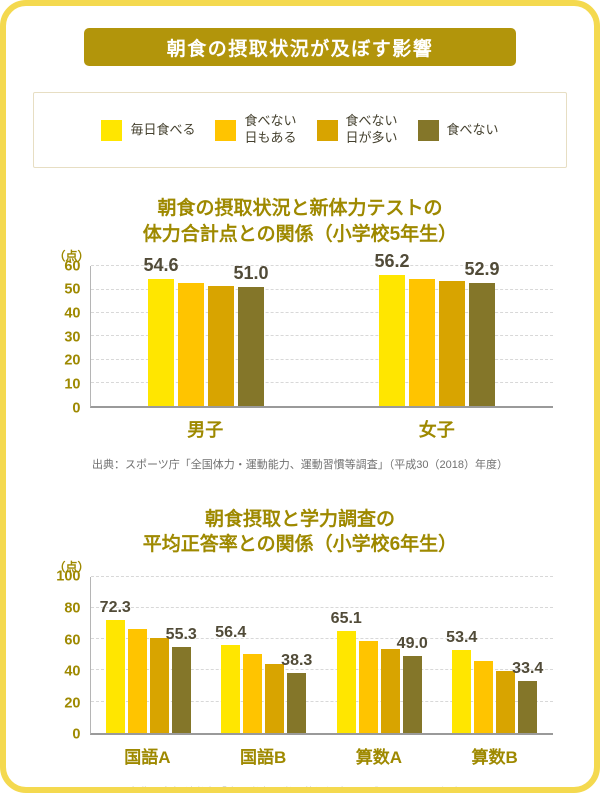  What do you see at coordinates (412, 684) in the screenshot?
I see `bar: 49.0` at bounding box center [412, 684].